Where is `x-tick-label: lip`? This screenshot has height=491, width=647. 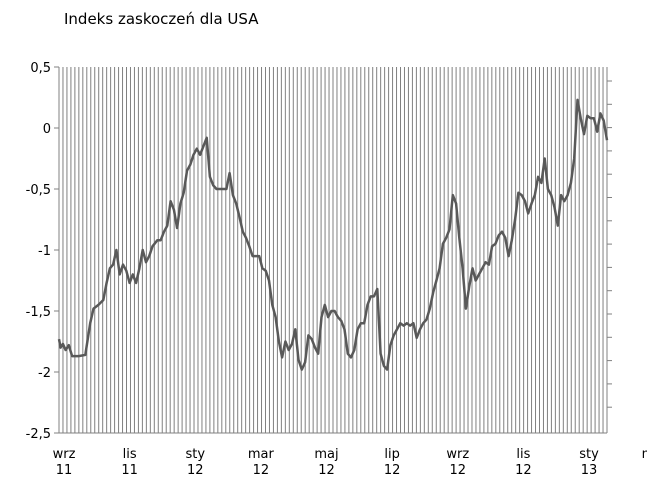 x-tick-label: lip is located at coordinates (391, 454).